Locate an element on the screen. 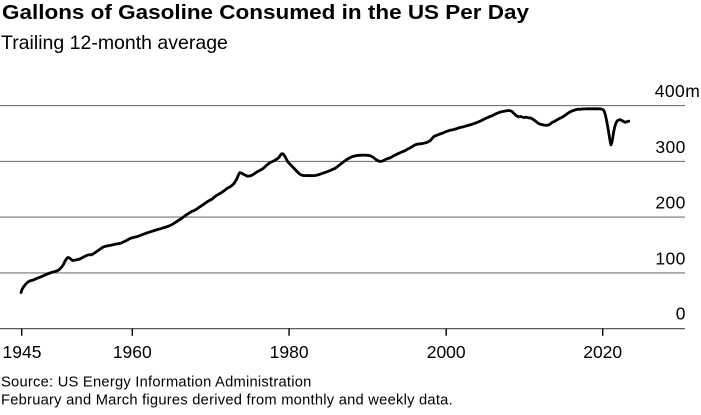  svg-text: 1945 is located at coordinates (22, 352).